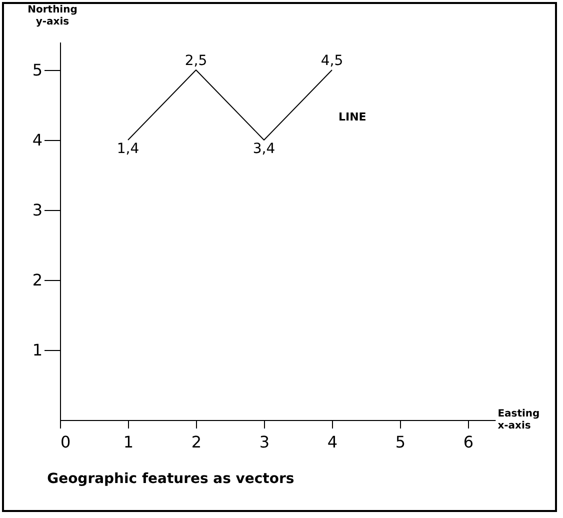 The width and height of the screenshot is (563, 518). I want to click on annotation: 3,4, so click(264, 149).